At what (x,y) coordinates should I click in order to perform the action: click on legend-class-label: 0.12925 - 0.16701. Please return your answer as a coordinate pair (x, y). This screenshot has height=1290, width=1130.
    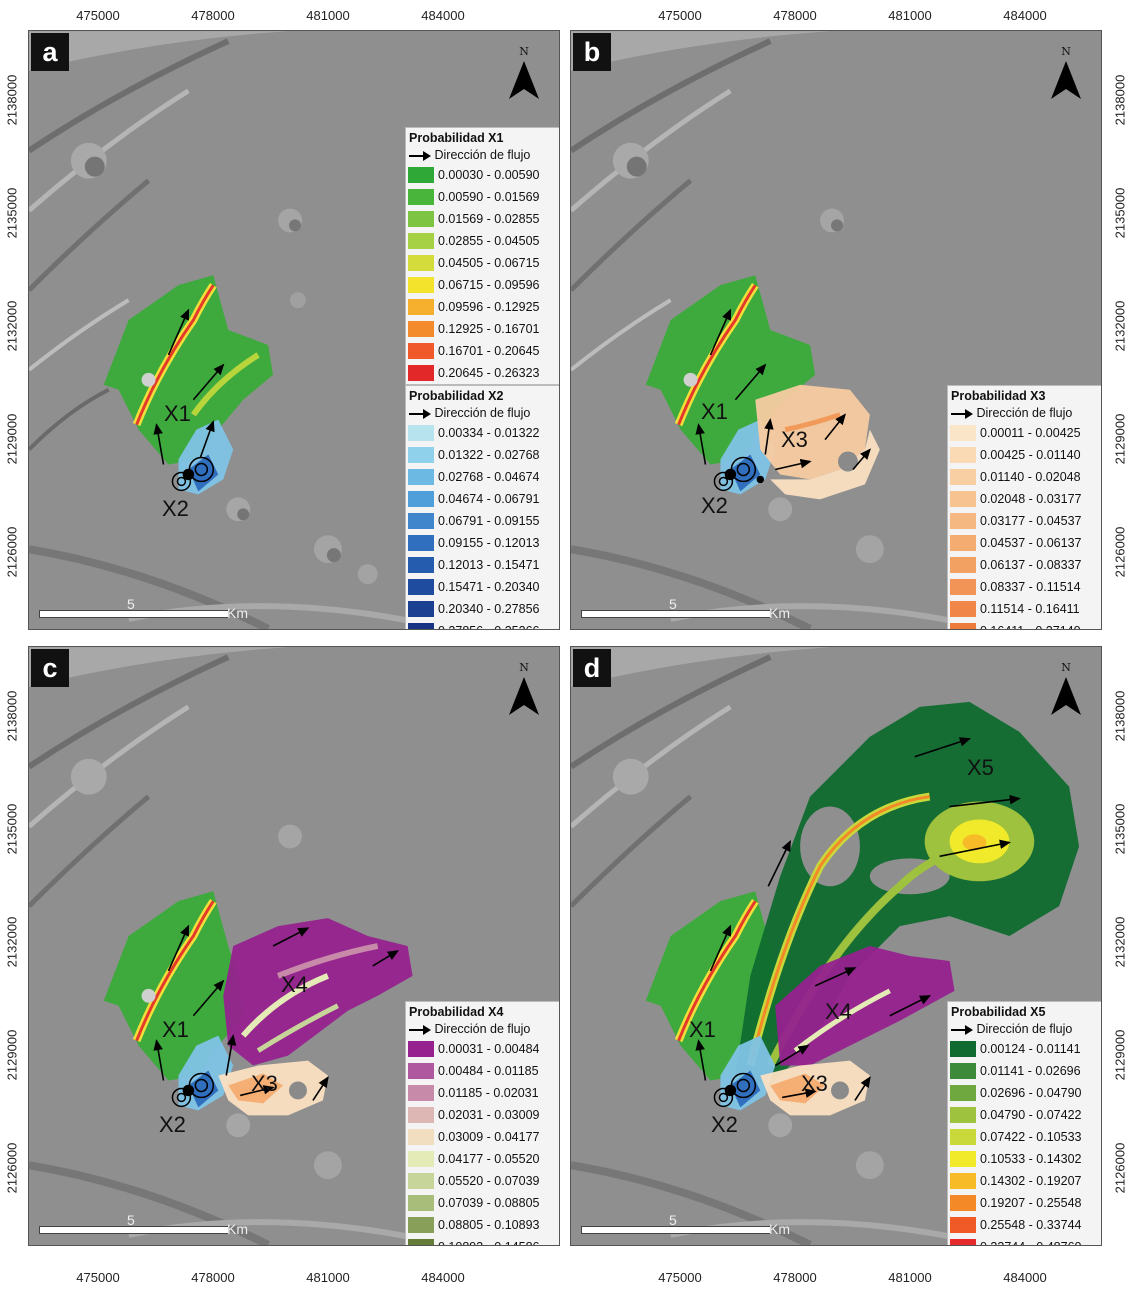
    Looking at the image, I should click on (489, 329).